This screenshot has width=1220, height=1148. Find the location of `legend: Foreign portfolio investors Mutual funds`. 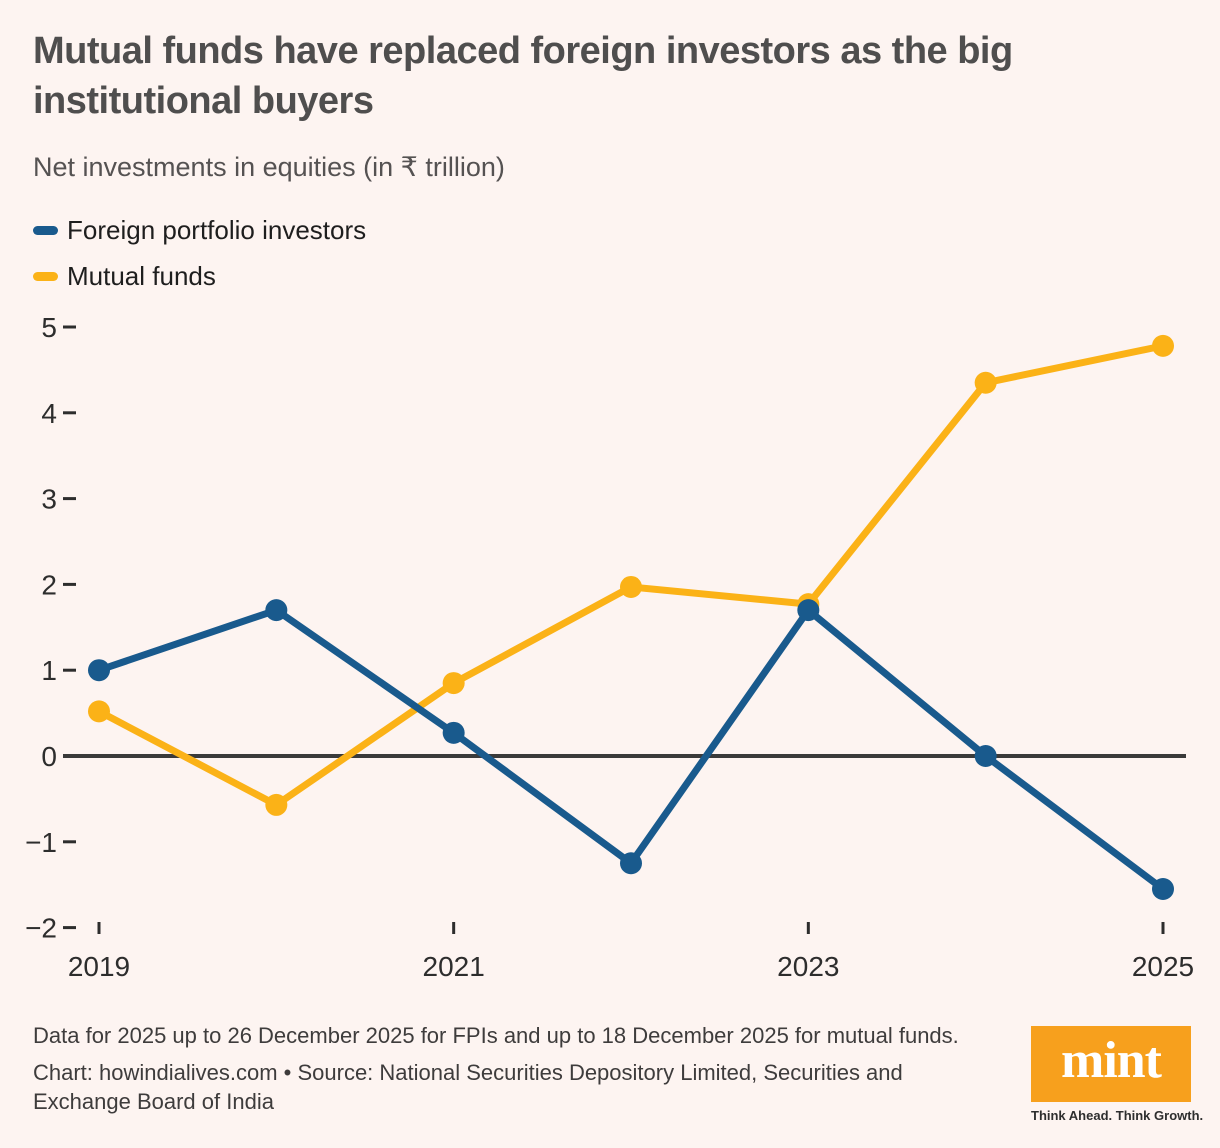

legend: Foreign portfolio investors Mutual funds is located at coordinates (199, 260).